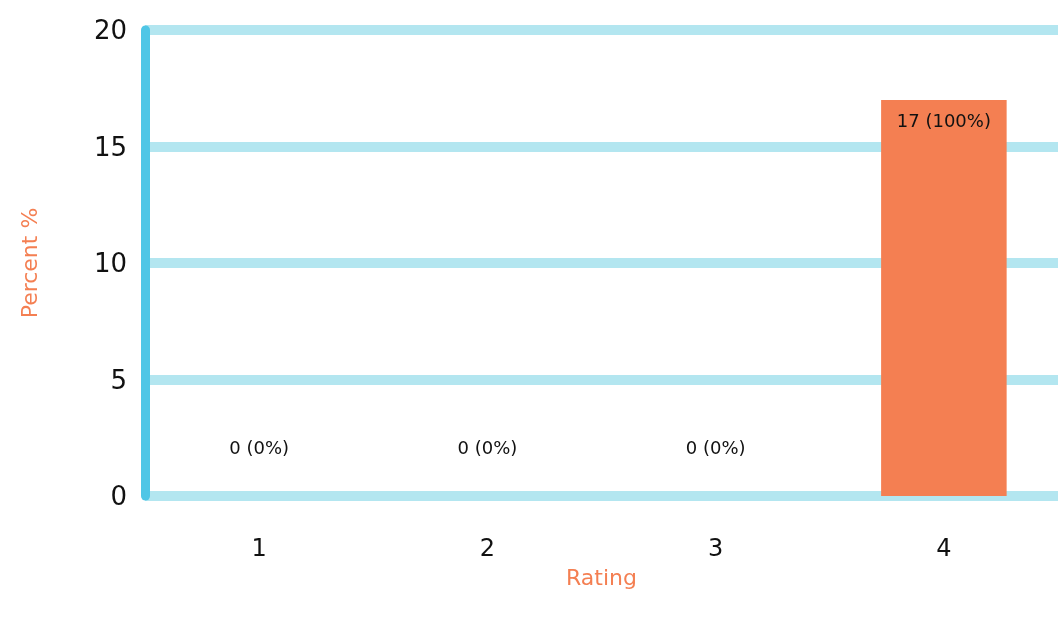 Image resolution: width=1058 pixels, height=626 pixels. Describe the element at coordinates (118, 379) in the screenshot. I see `y-tick-label: 5` at that location.